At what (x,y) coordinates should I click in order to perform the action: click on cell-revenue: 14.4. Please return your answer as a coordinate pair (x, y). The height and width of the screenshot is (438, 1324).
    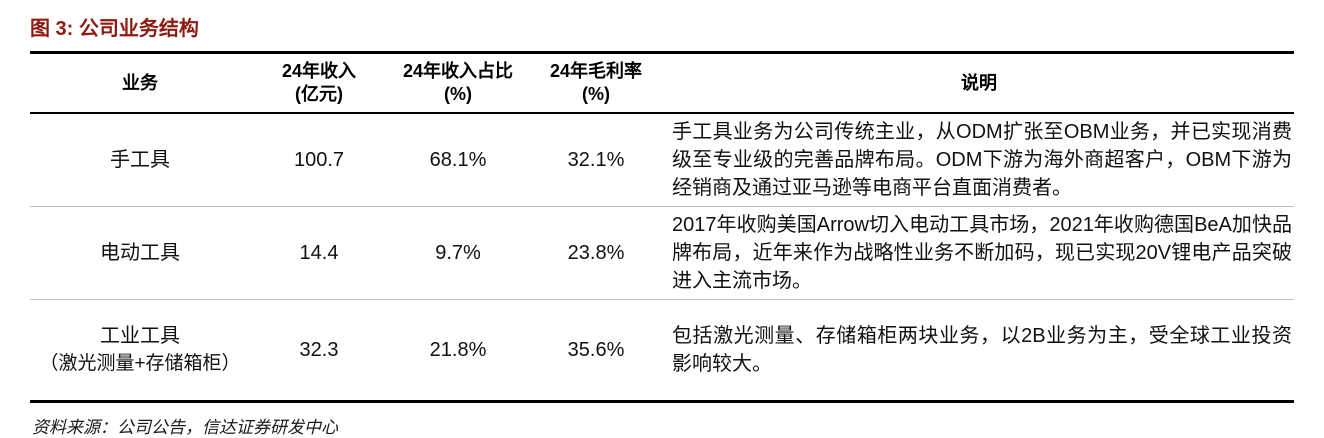
    Looking at the image, I should click on (319, 253).